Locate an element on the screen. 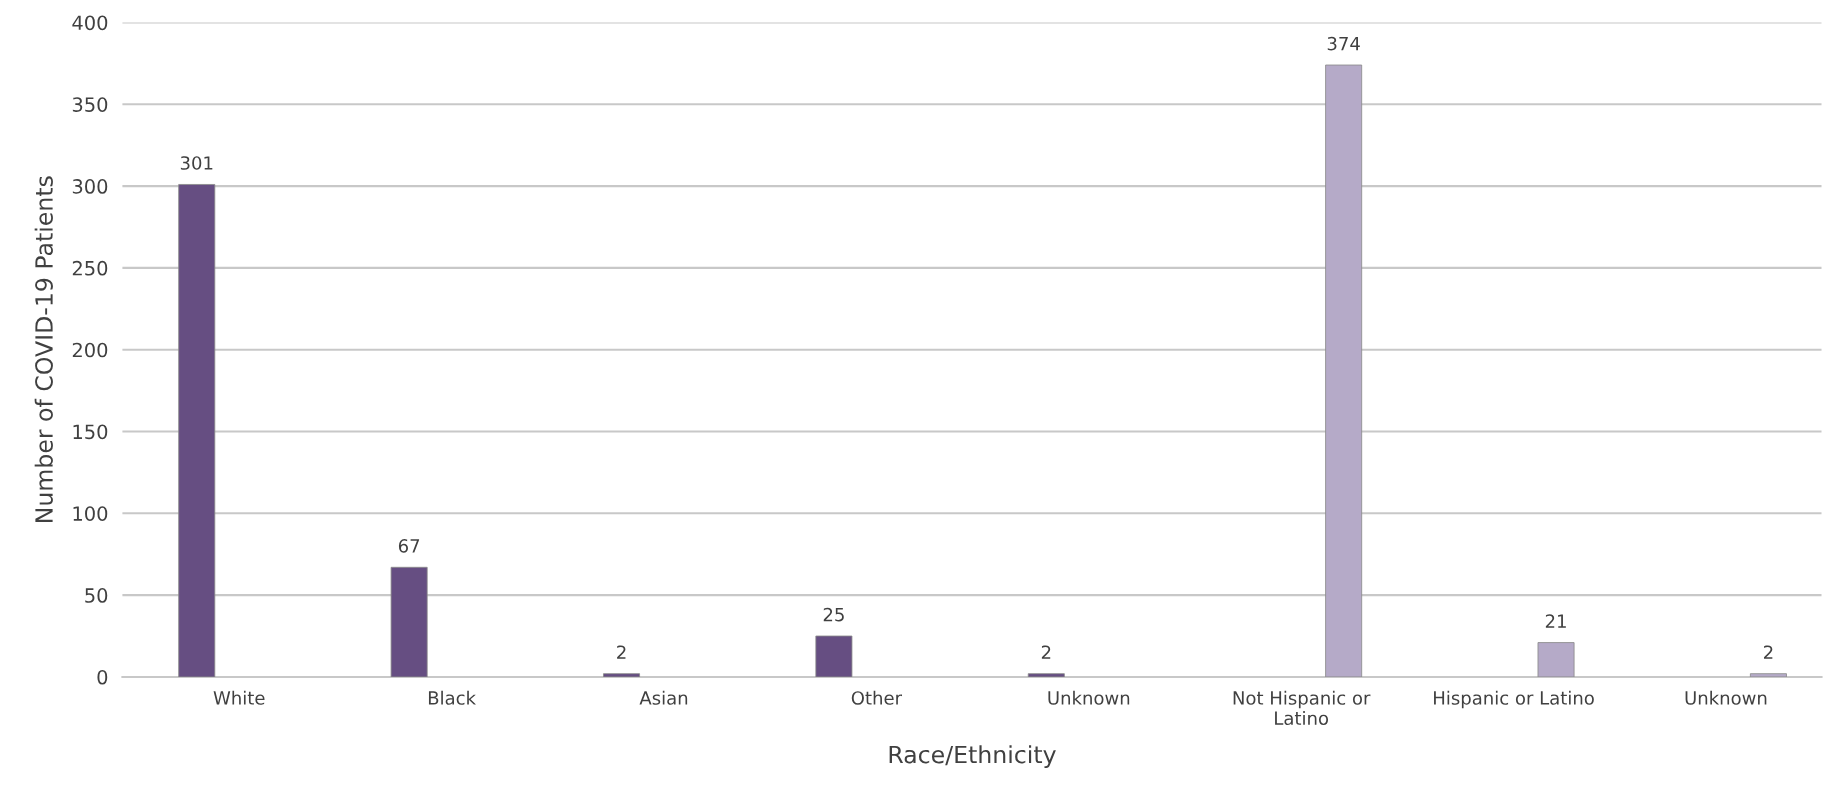 The height and width of the screenshot is (803, 1827). x-tick-label: Black is located at coordinates (452, 697).